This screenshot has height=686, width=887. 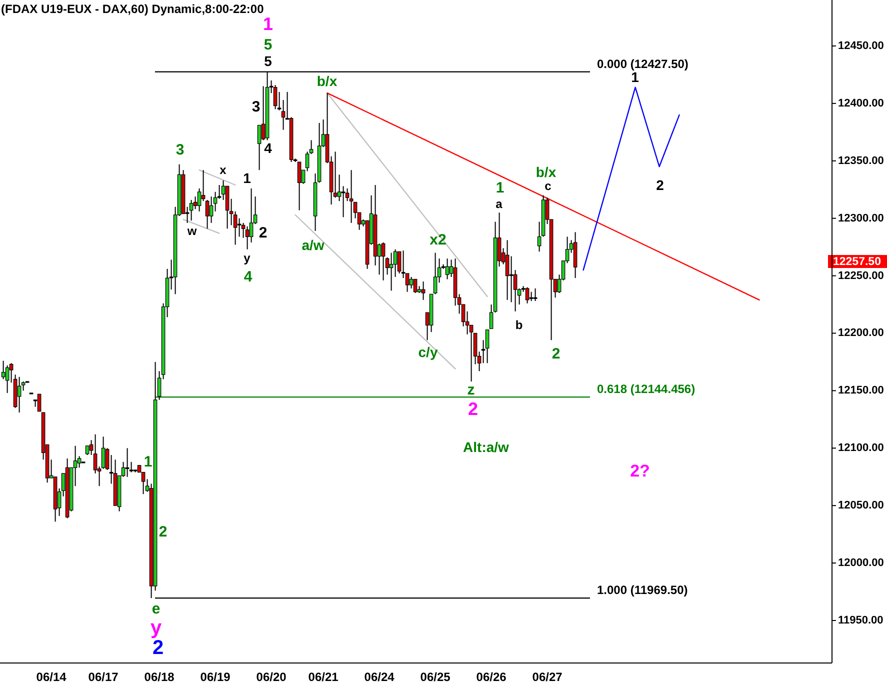 What do you see at coordinates (861, 218) in the screenshot?
I see `y-tick-label: 12300.00` at bounding box center [861, 218].